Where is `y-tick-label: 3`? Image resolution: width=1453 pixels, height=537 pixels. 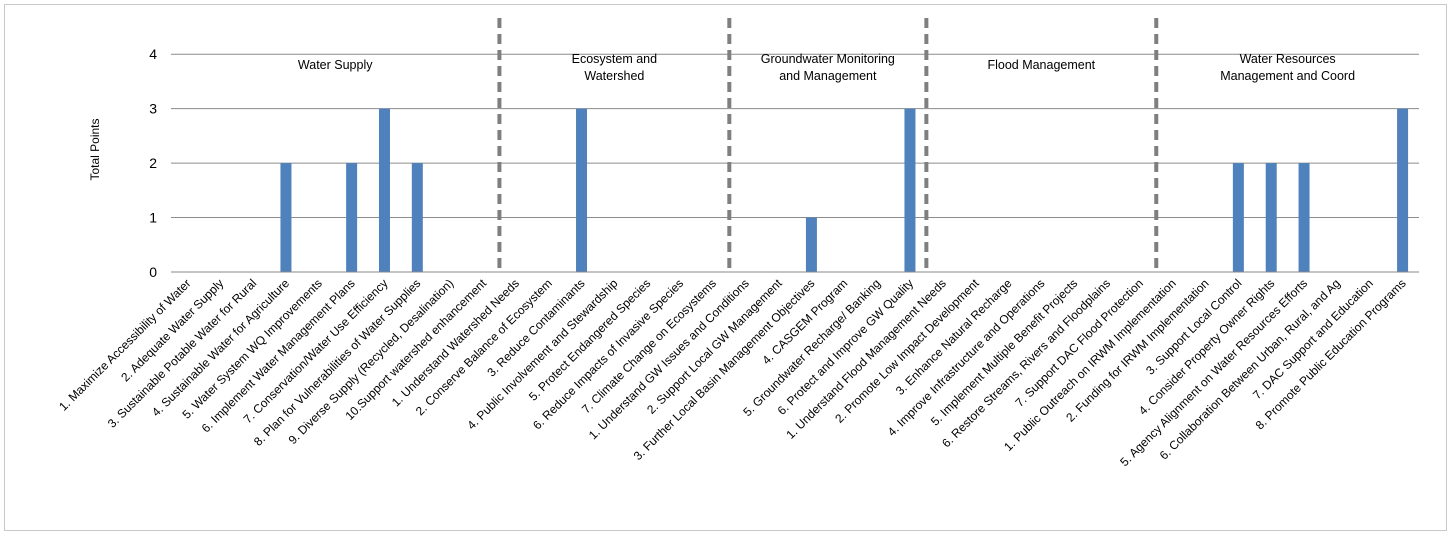
y-tick-label: 3 is located at coordinates (153, 109).